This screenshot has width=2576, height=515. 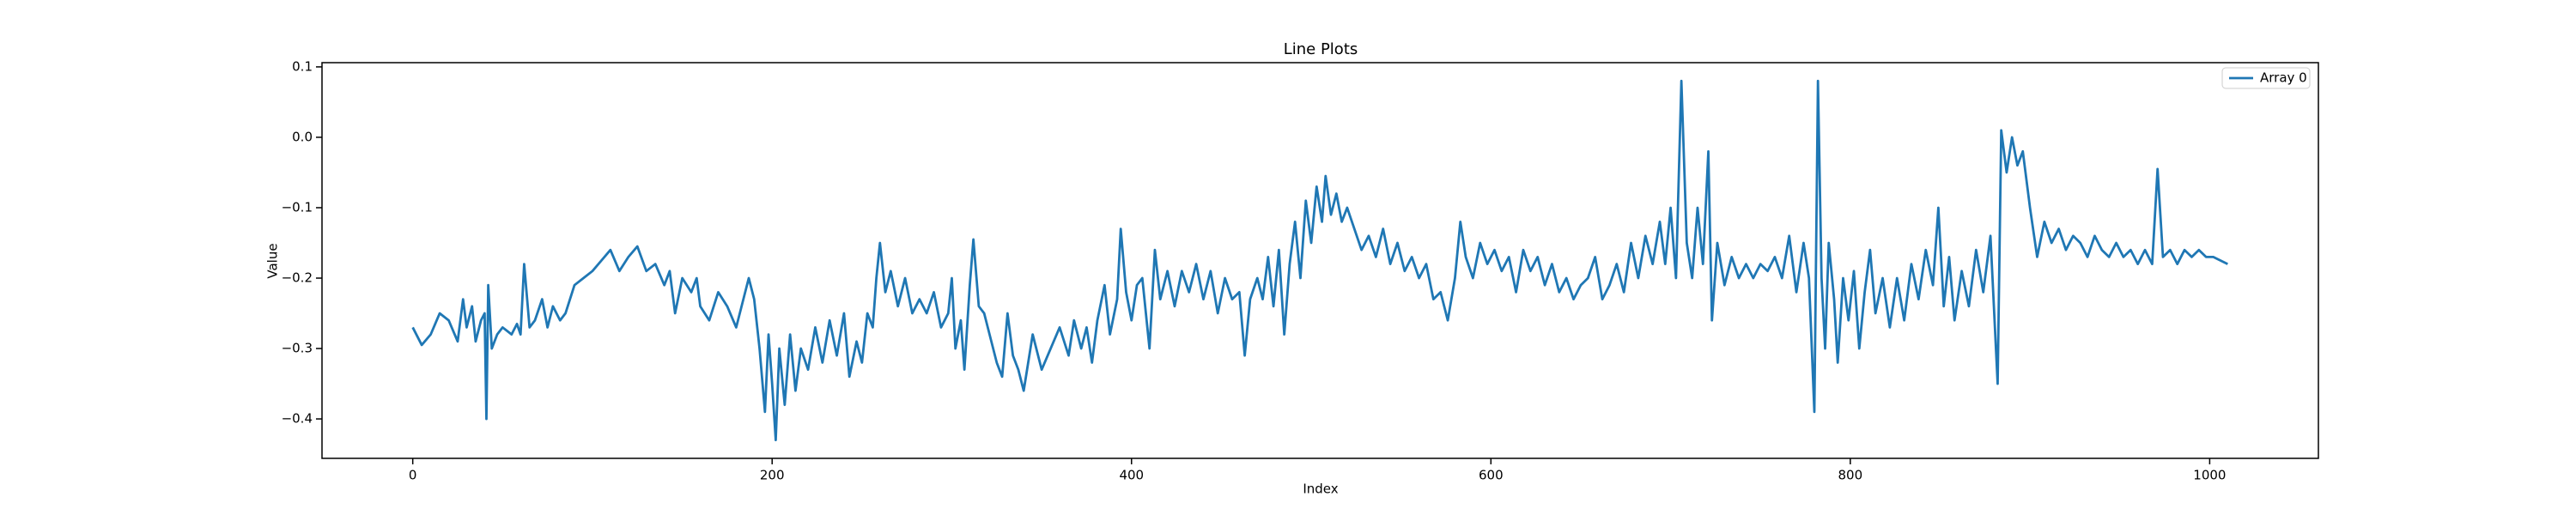 I want to click on x-tick-label: 200, so click(x=772, y=475).